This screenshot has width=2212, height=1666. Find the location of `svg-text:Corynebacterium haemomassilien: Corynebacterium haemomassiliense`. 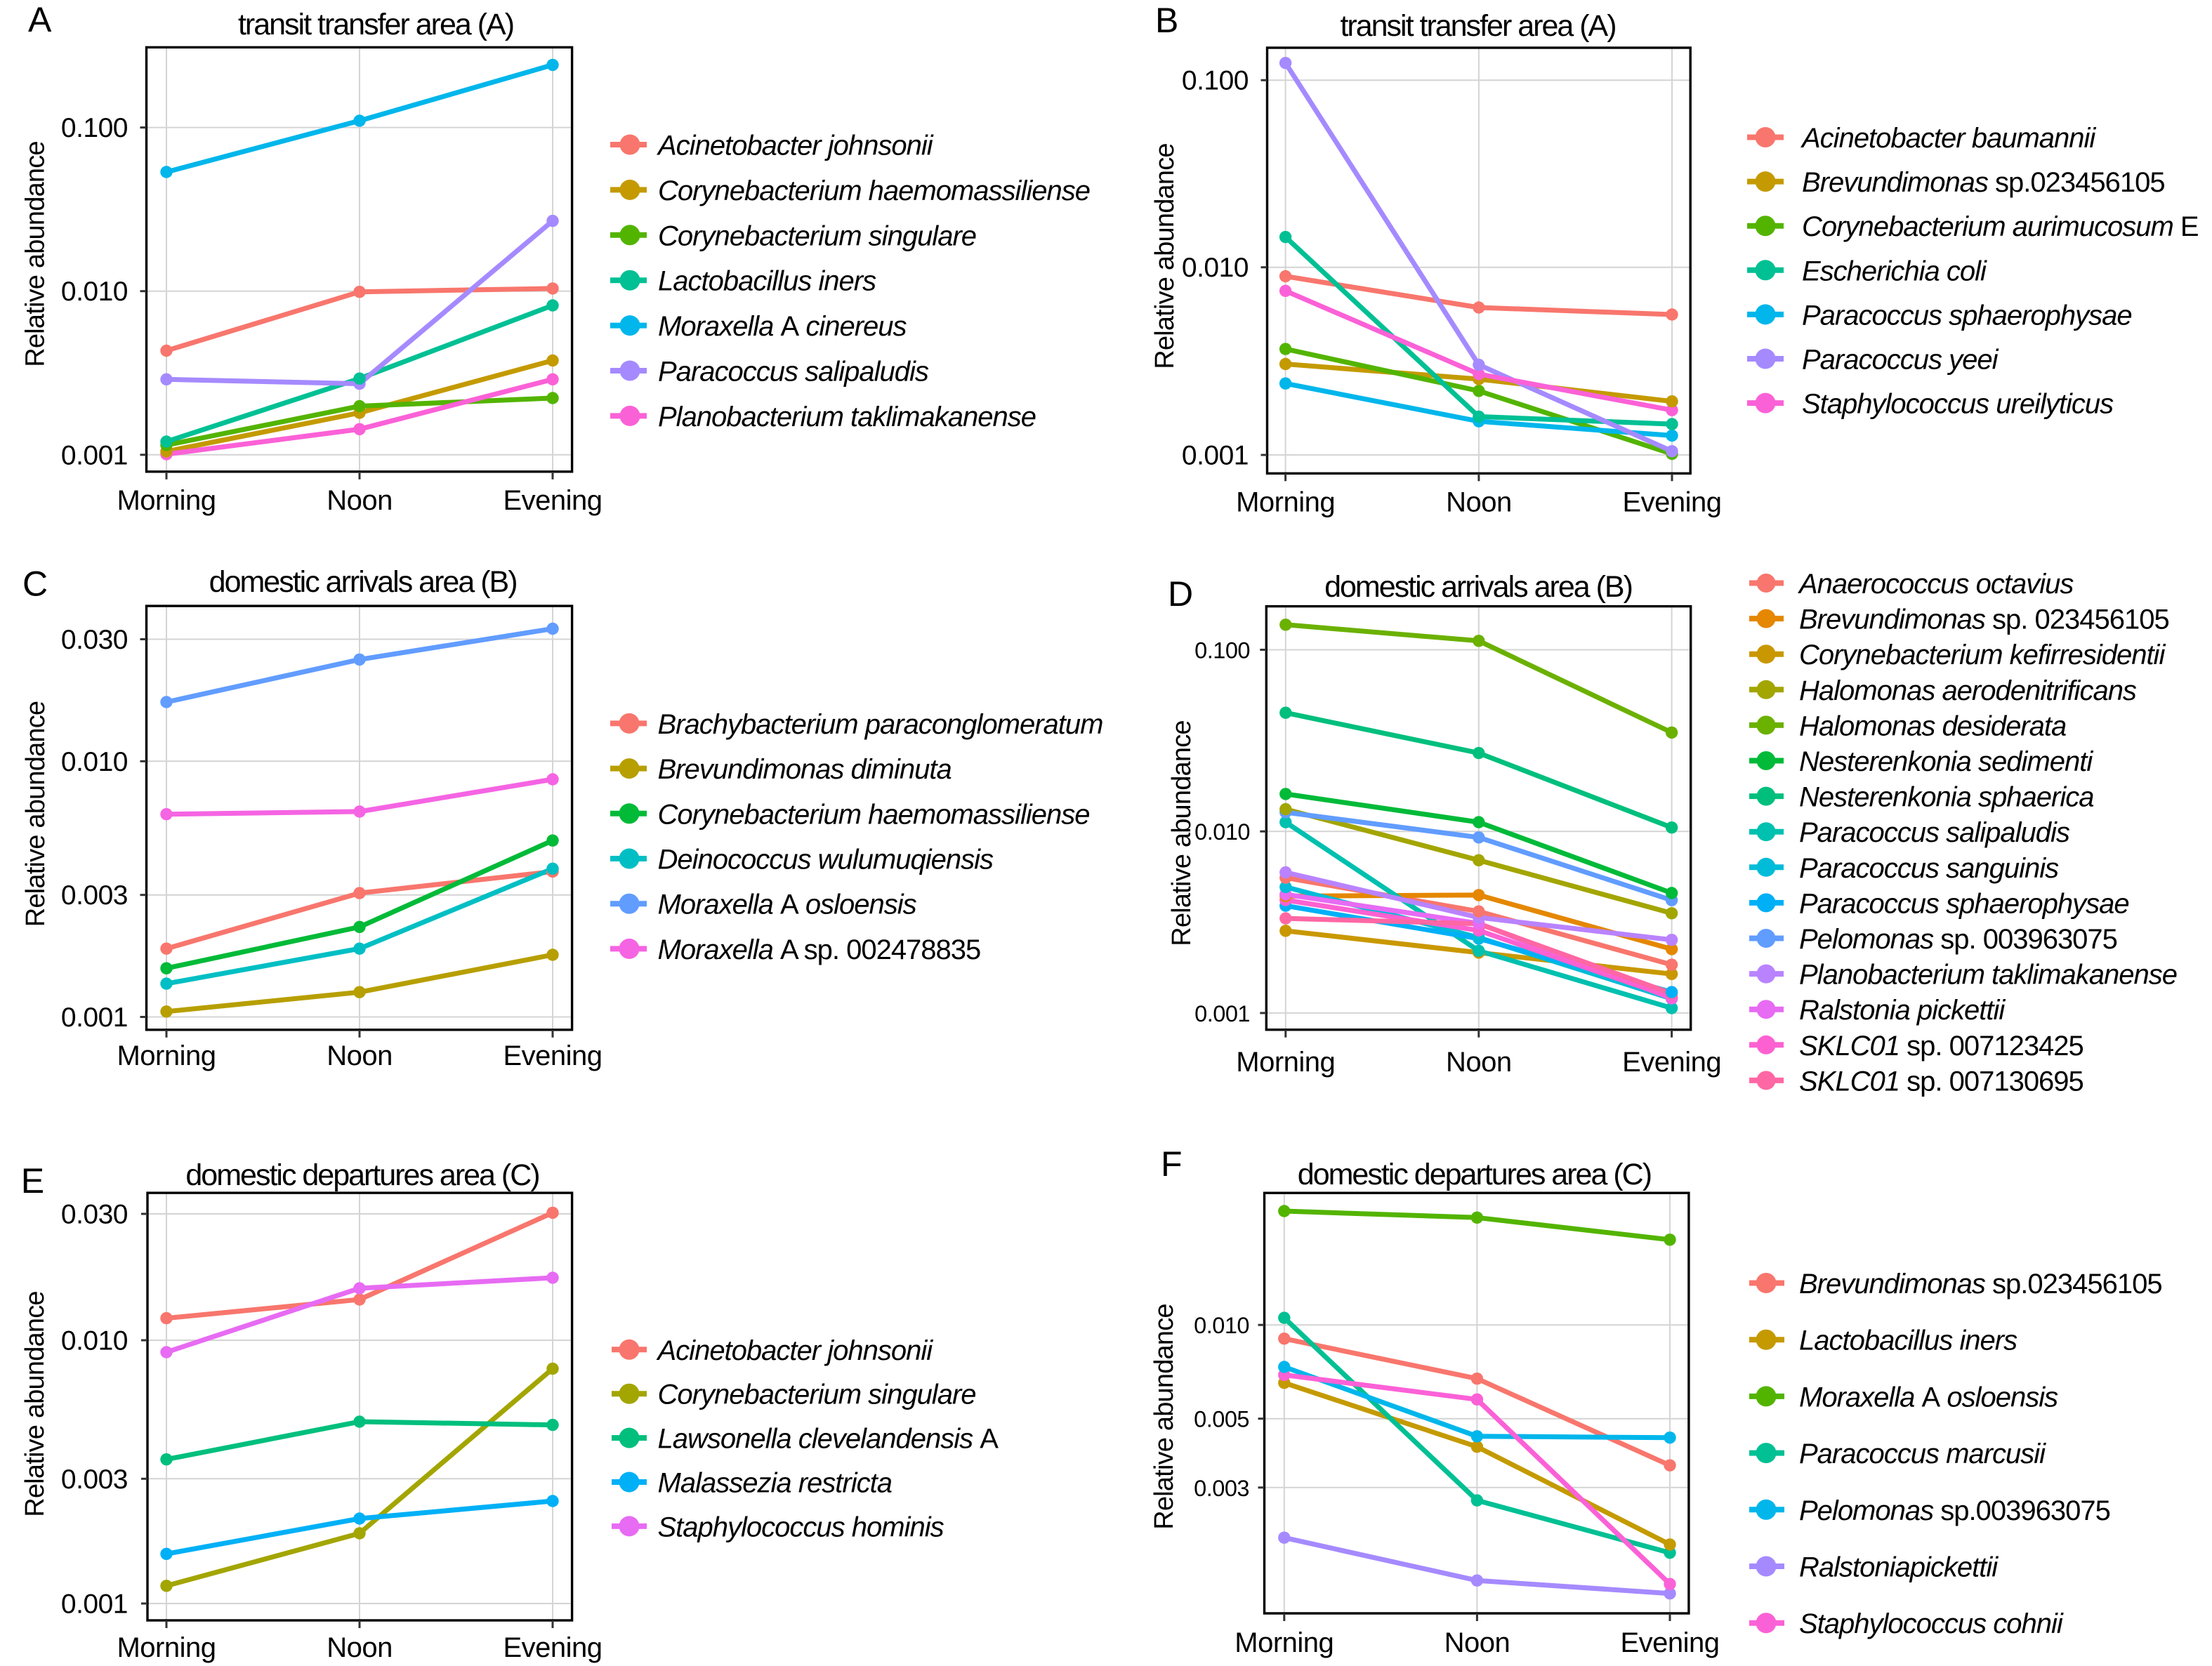

svg-text:Corynebacterium haemomassilien: Corynebacterium haemomassiliense is located at coordinates (874, 191).